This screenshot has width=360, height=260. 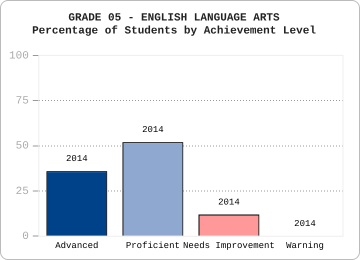 What do you see at coordinates (77, 159) in the screenshot?
I see `series-label: 2014` at bounding box center [77, 159].